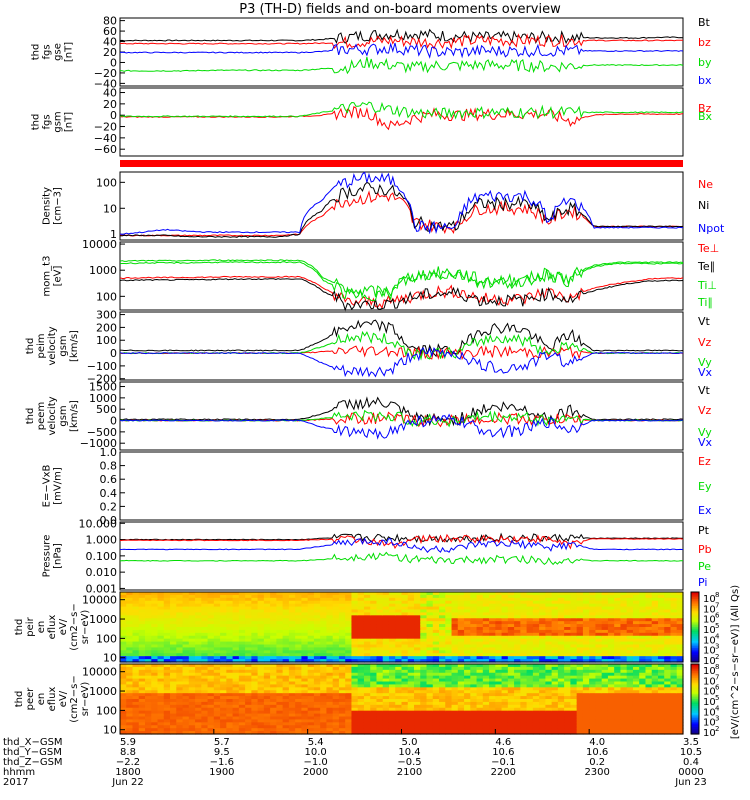 This screenshot has width=750, height=800. What do you see at coordinates (695, 686) in the screenshot?
I see `colorbar-cell` at bounding box center [695, 686].